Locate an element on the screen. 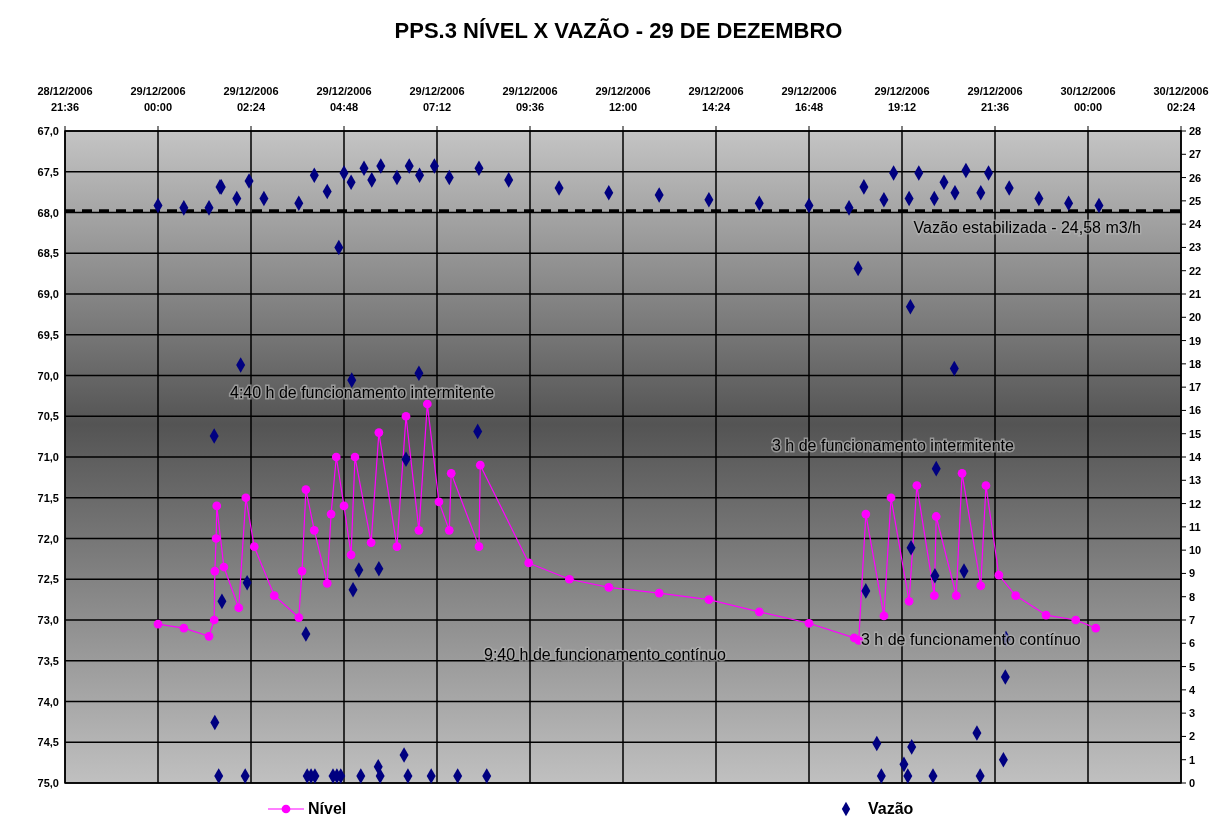  y-tick-label: 69,0 is located at coordinates (48, 294).